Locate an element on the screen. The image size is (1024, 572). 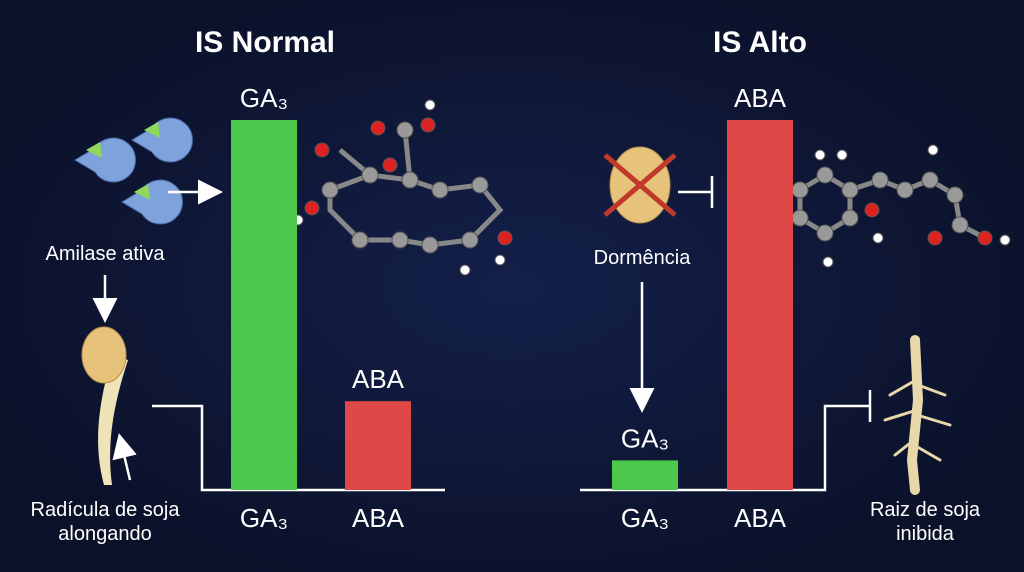
enzymes is located at coordinates (133, 171).